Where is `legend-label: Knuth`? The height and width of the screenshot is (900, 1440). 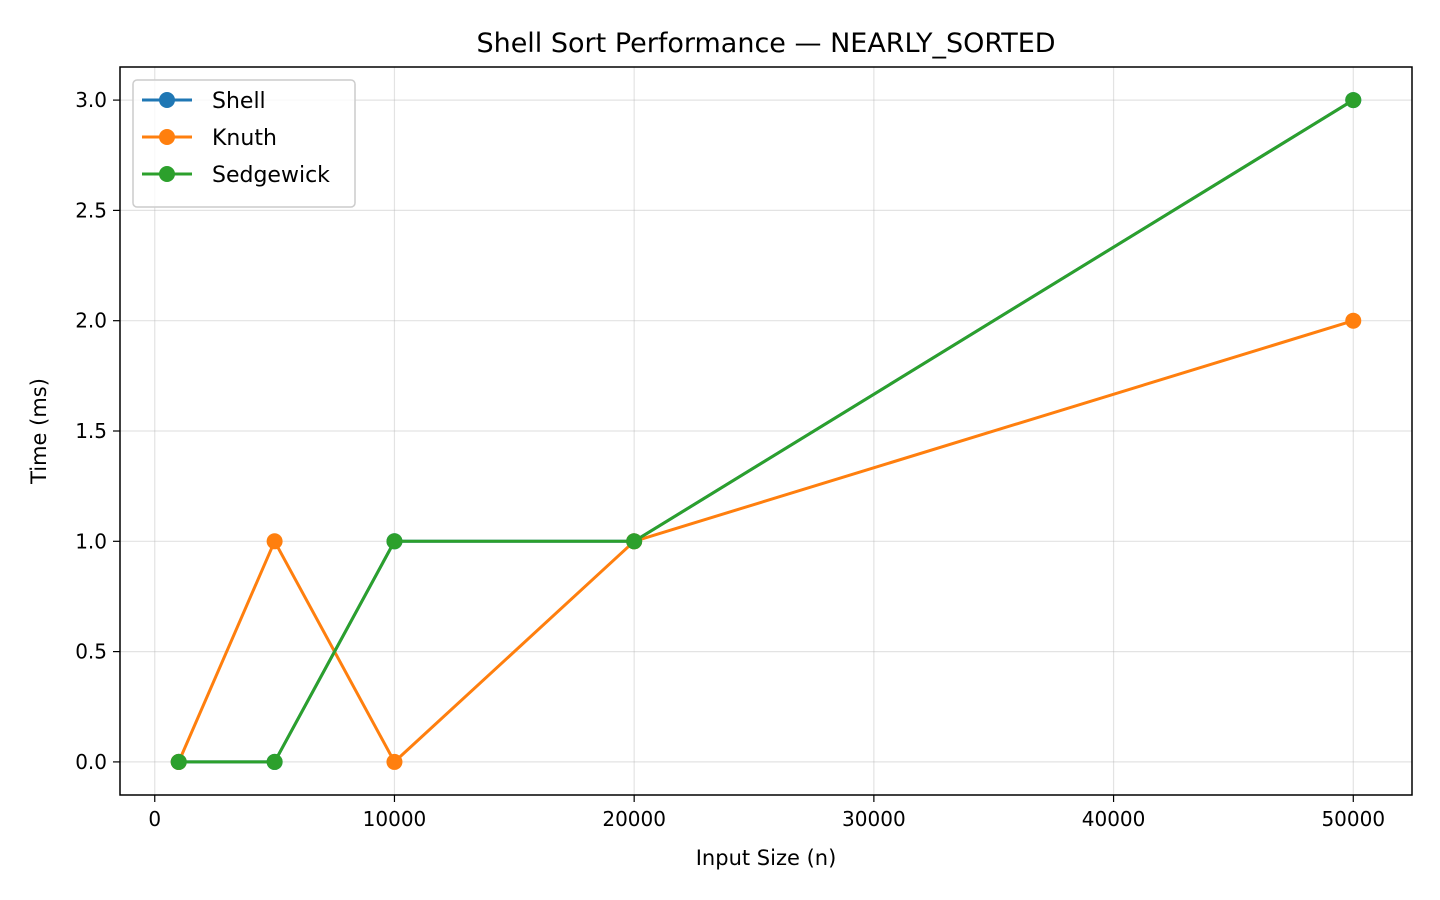 legend-label: Knuth is located at coordinates (244, 138).